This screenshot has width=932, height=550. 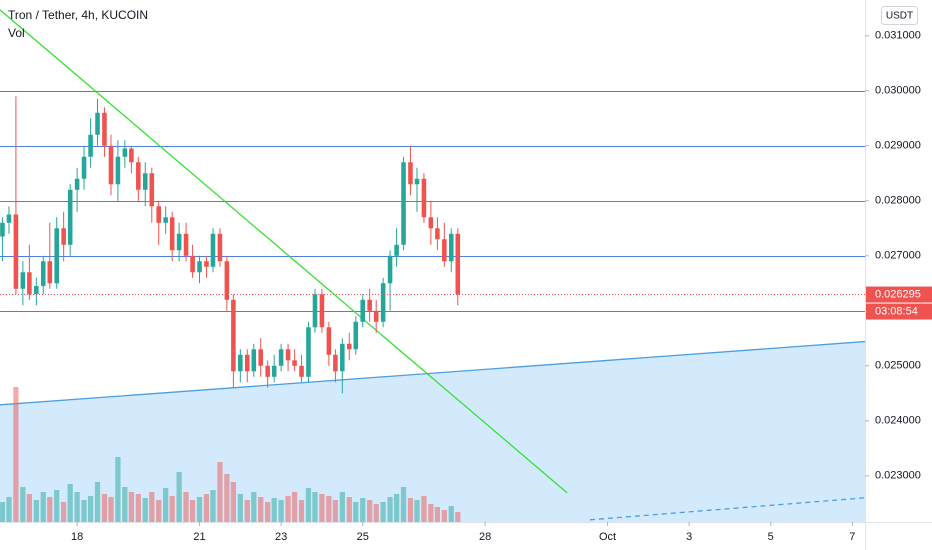 What do you see at coordinates (896, 311) in the screenshot?
I see `countdown-label: 03:08:54` at bounding box center [896, 311].